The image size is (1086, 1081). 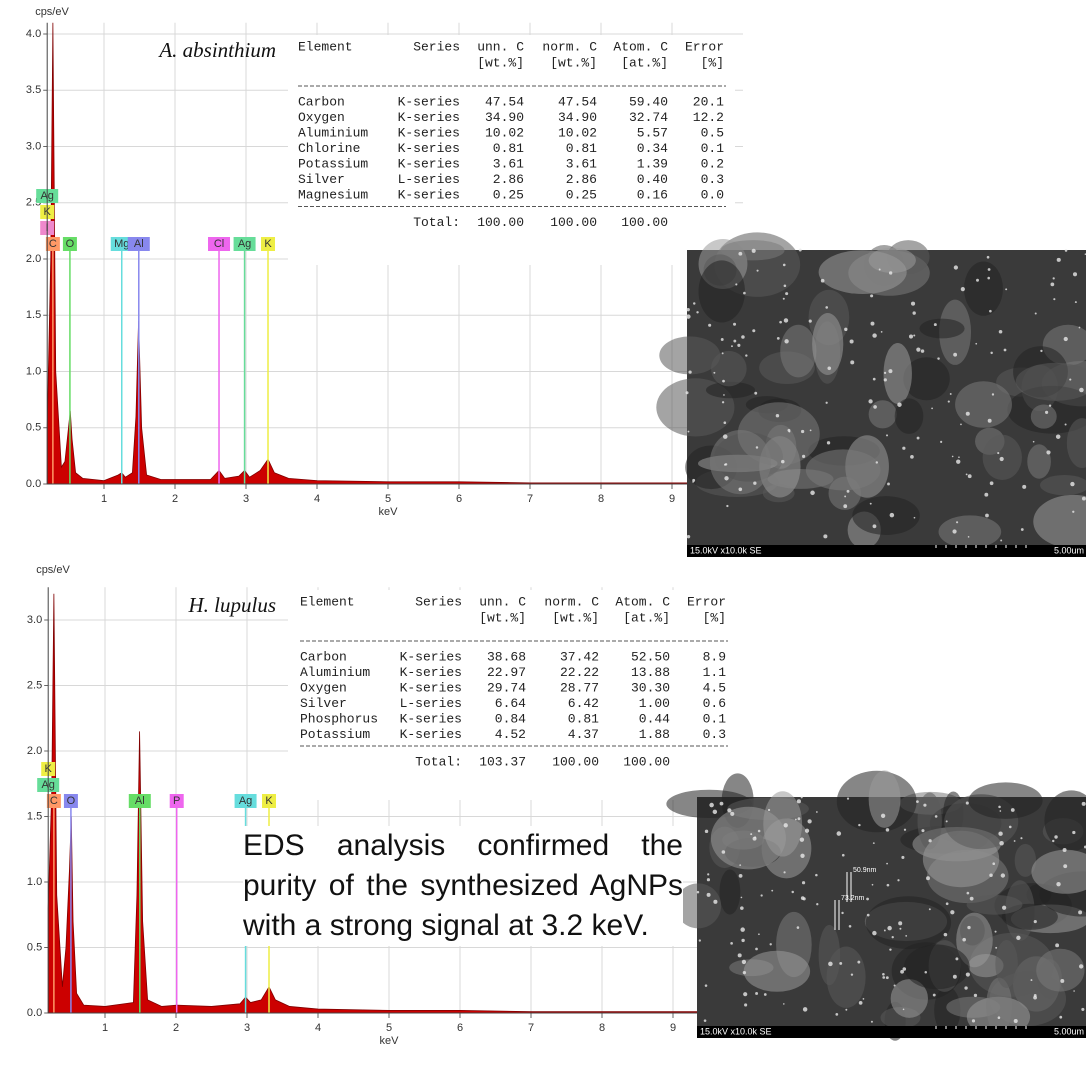 I want to click on table-cell: 6.42, so click(x=583, y=703).